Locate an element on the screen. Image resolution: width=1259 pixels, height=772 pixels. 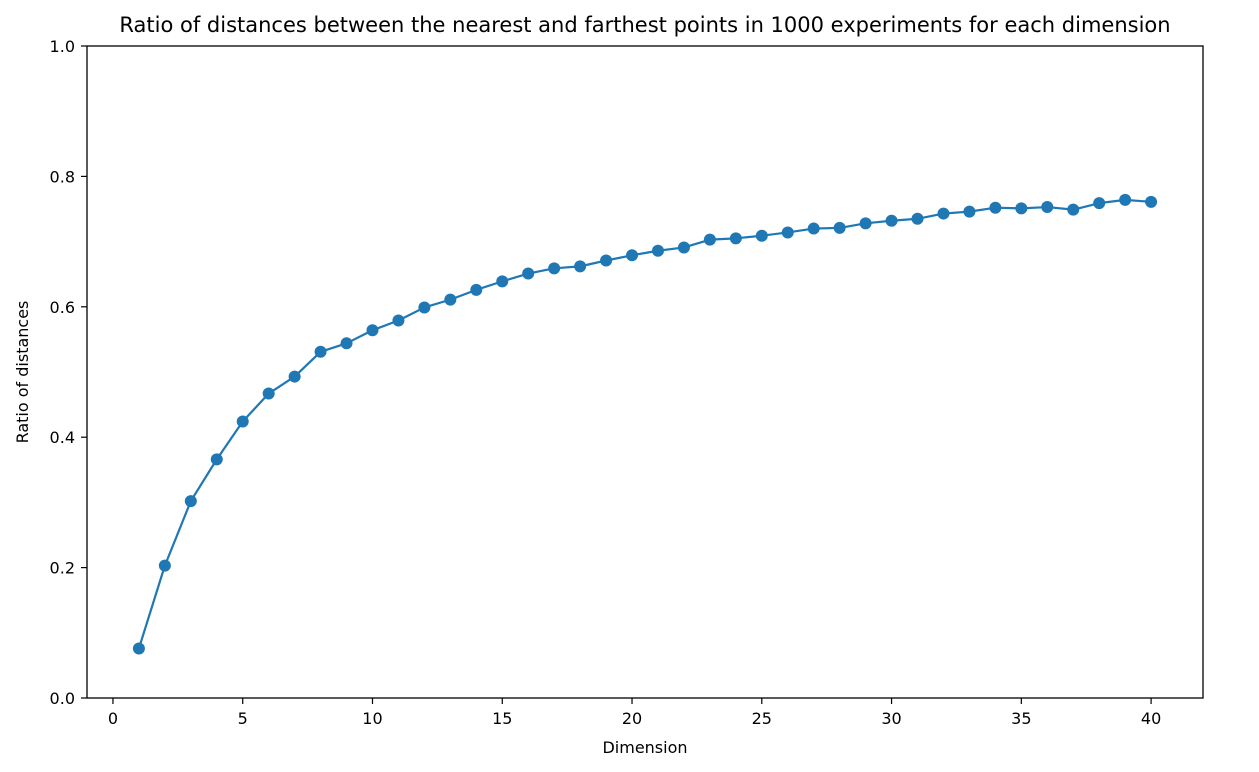
y-tick-label: 0.6 is located at coordinates (62, 307).